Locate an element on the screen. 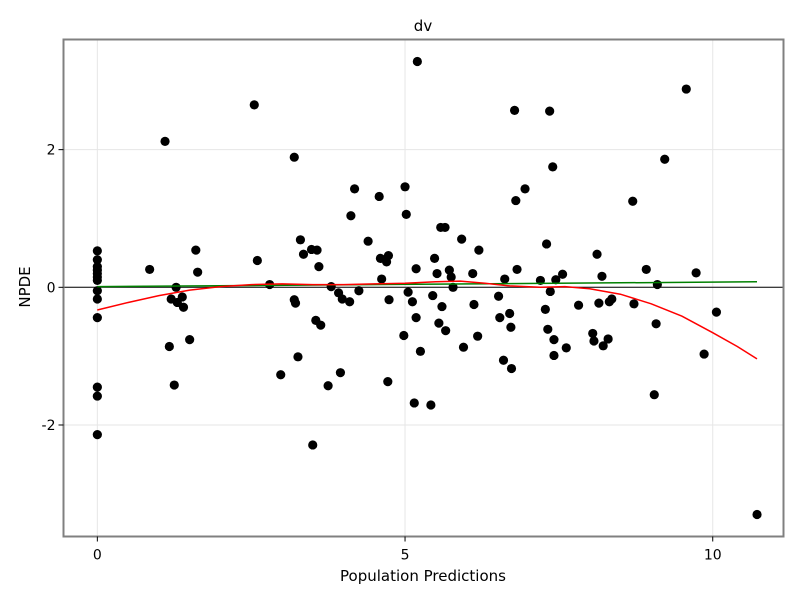 The image size is (800, 600). x-tick-label: 0 is located at coordinates (97, 556).